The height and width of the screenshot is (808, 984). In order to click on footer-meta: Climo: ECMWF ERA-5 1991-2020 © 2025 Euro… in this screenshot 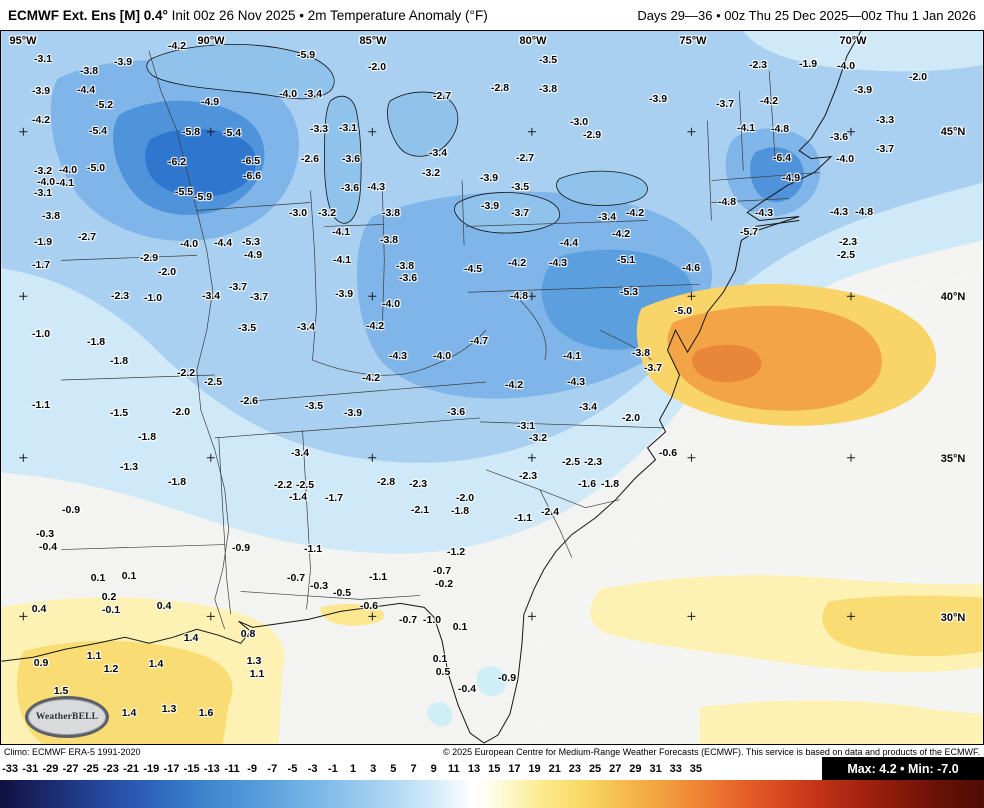, I will do `click(492, 751)`.